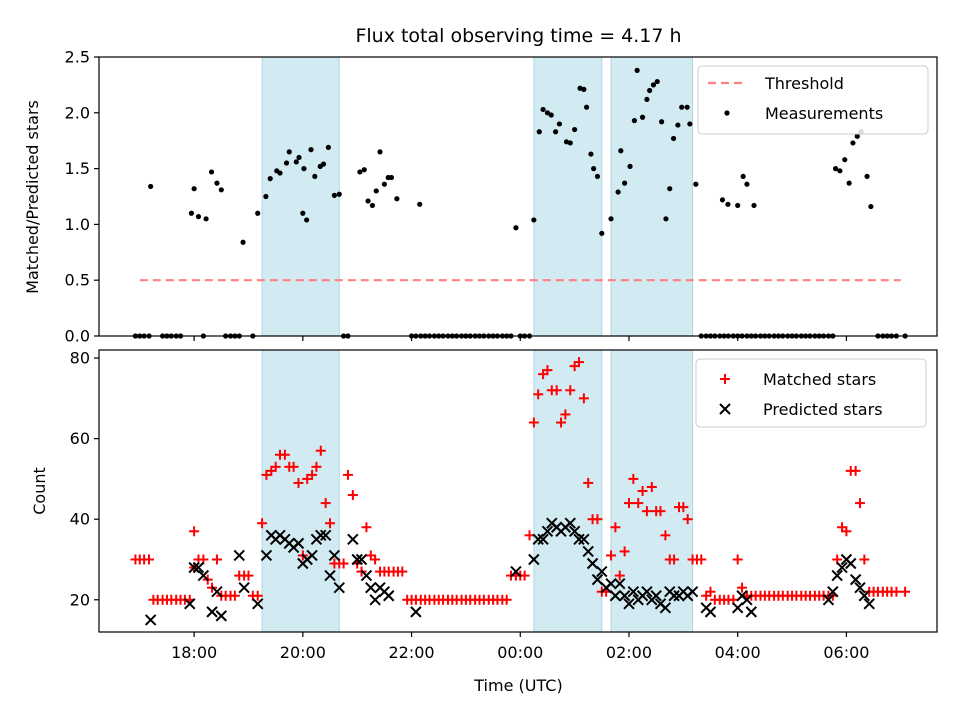 The width and height of the screenshot is (960, 720). What do you see at coordinates (520, 338) in the screenshot?
I see `top-x-axis-ticks` at bounding box center [520, 338].